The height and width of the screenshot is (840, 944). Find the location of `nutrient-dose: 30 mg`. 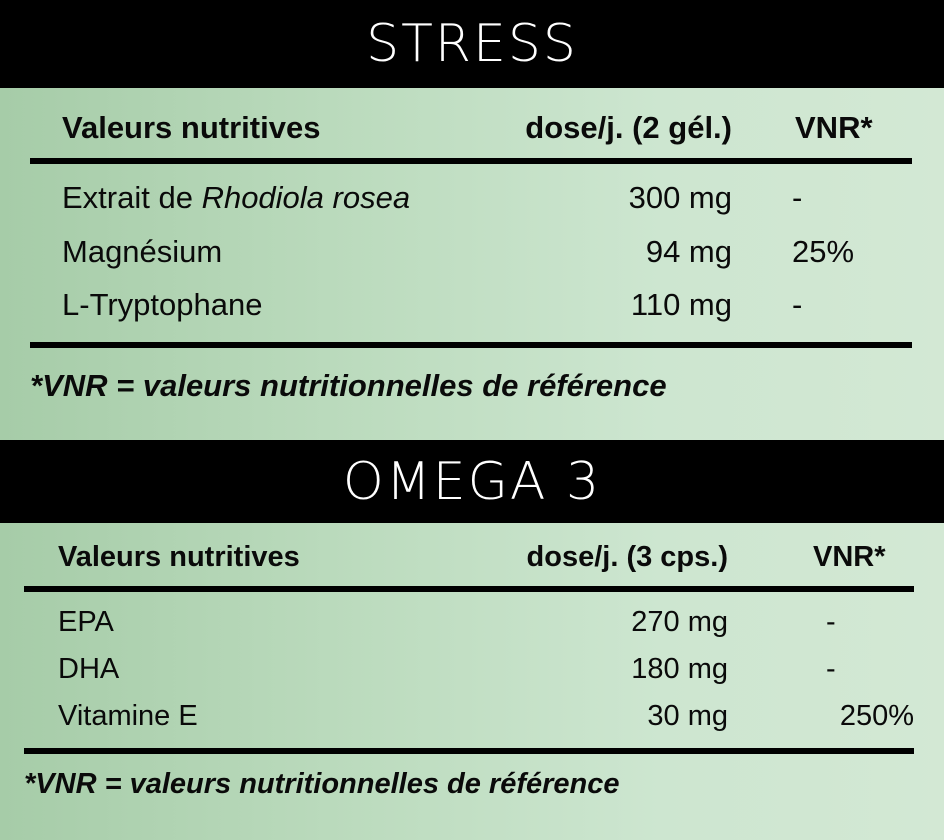

nutrient-dose: 30 mg is located at coordinates (687, 716).